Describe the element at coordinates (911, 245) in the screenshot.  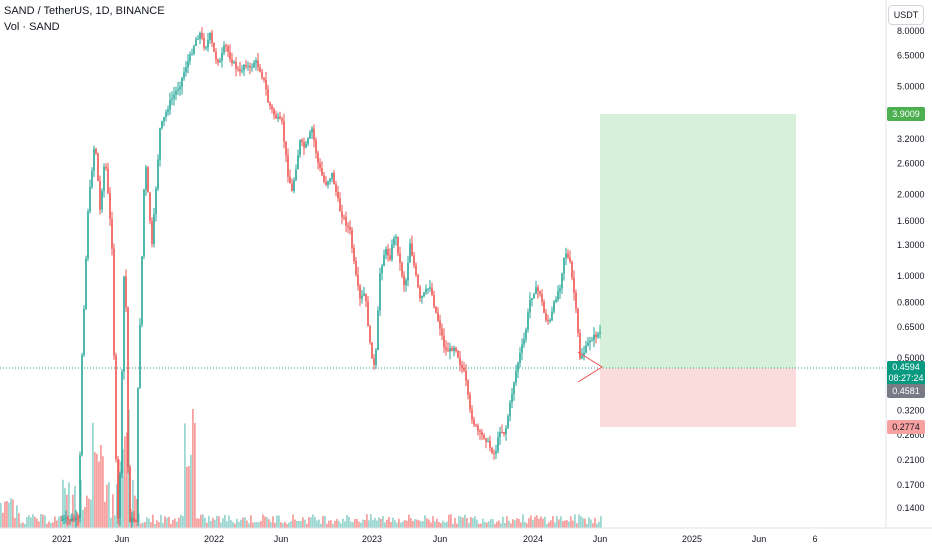
I see `price-tick-label: 1.3000` at that location.